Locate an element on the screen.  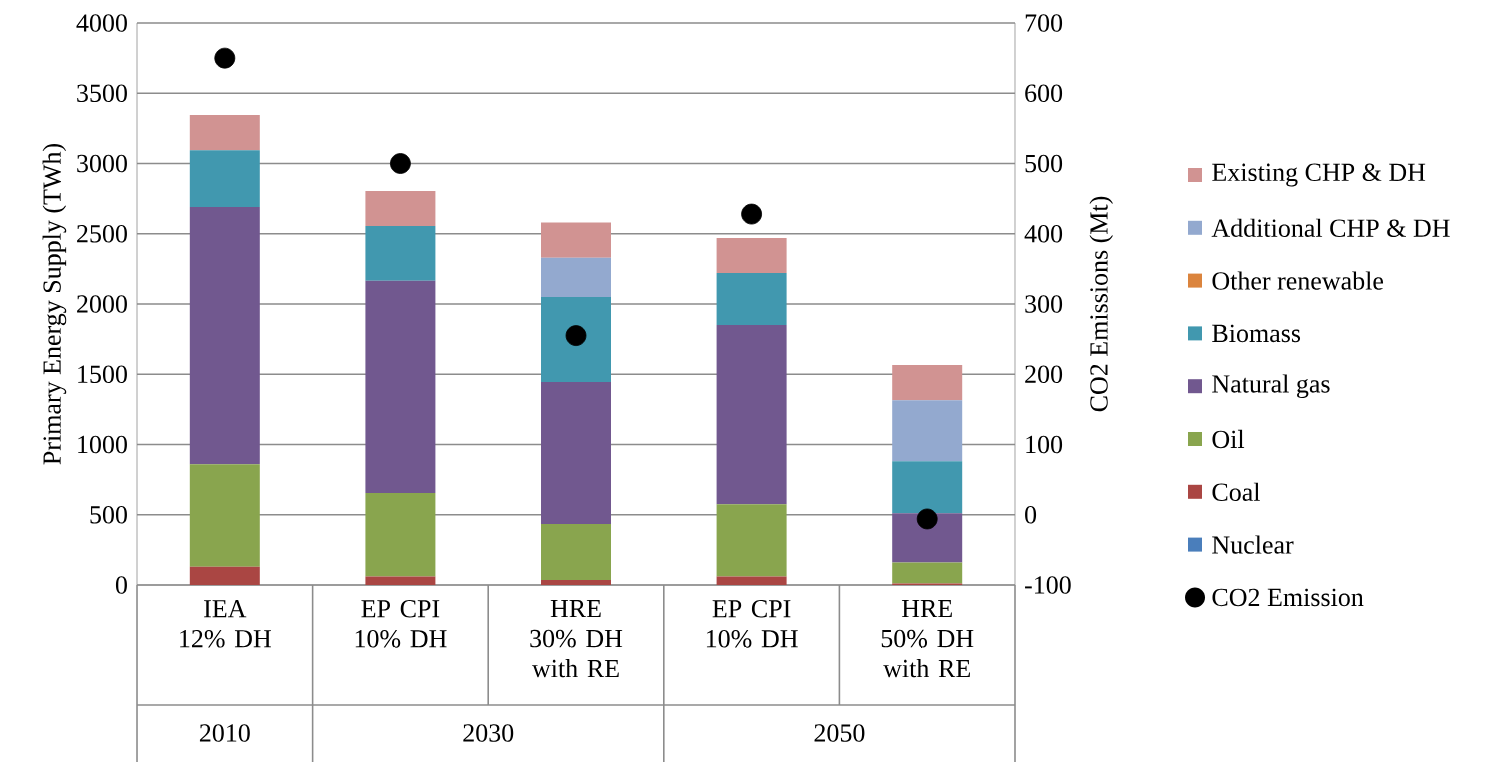
y2-tick-label: -100 is located at coordinates (1048, 585).